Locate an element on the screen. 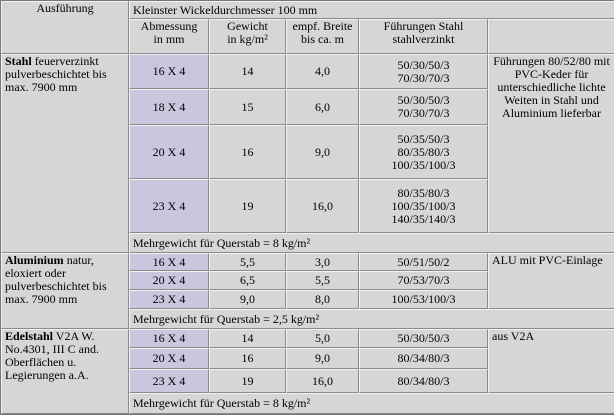 The height and width of the screenshot is (415, 614). column-header: Gewicht in kg/m² is located at coordinates (247, 36).